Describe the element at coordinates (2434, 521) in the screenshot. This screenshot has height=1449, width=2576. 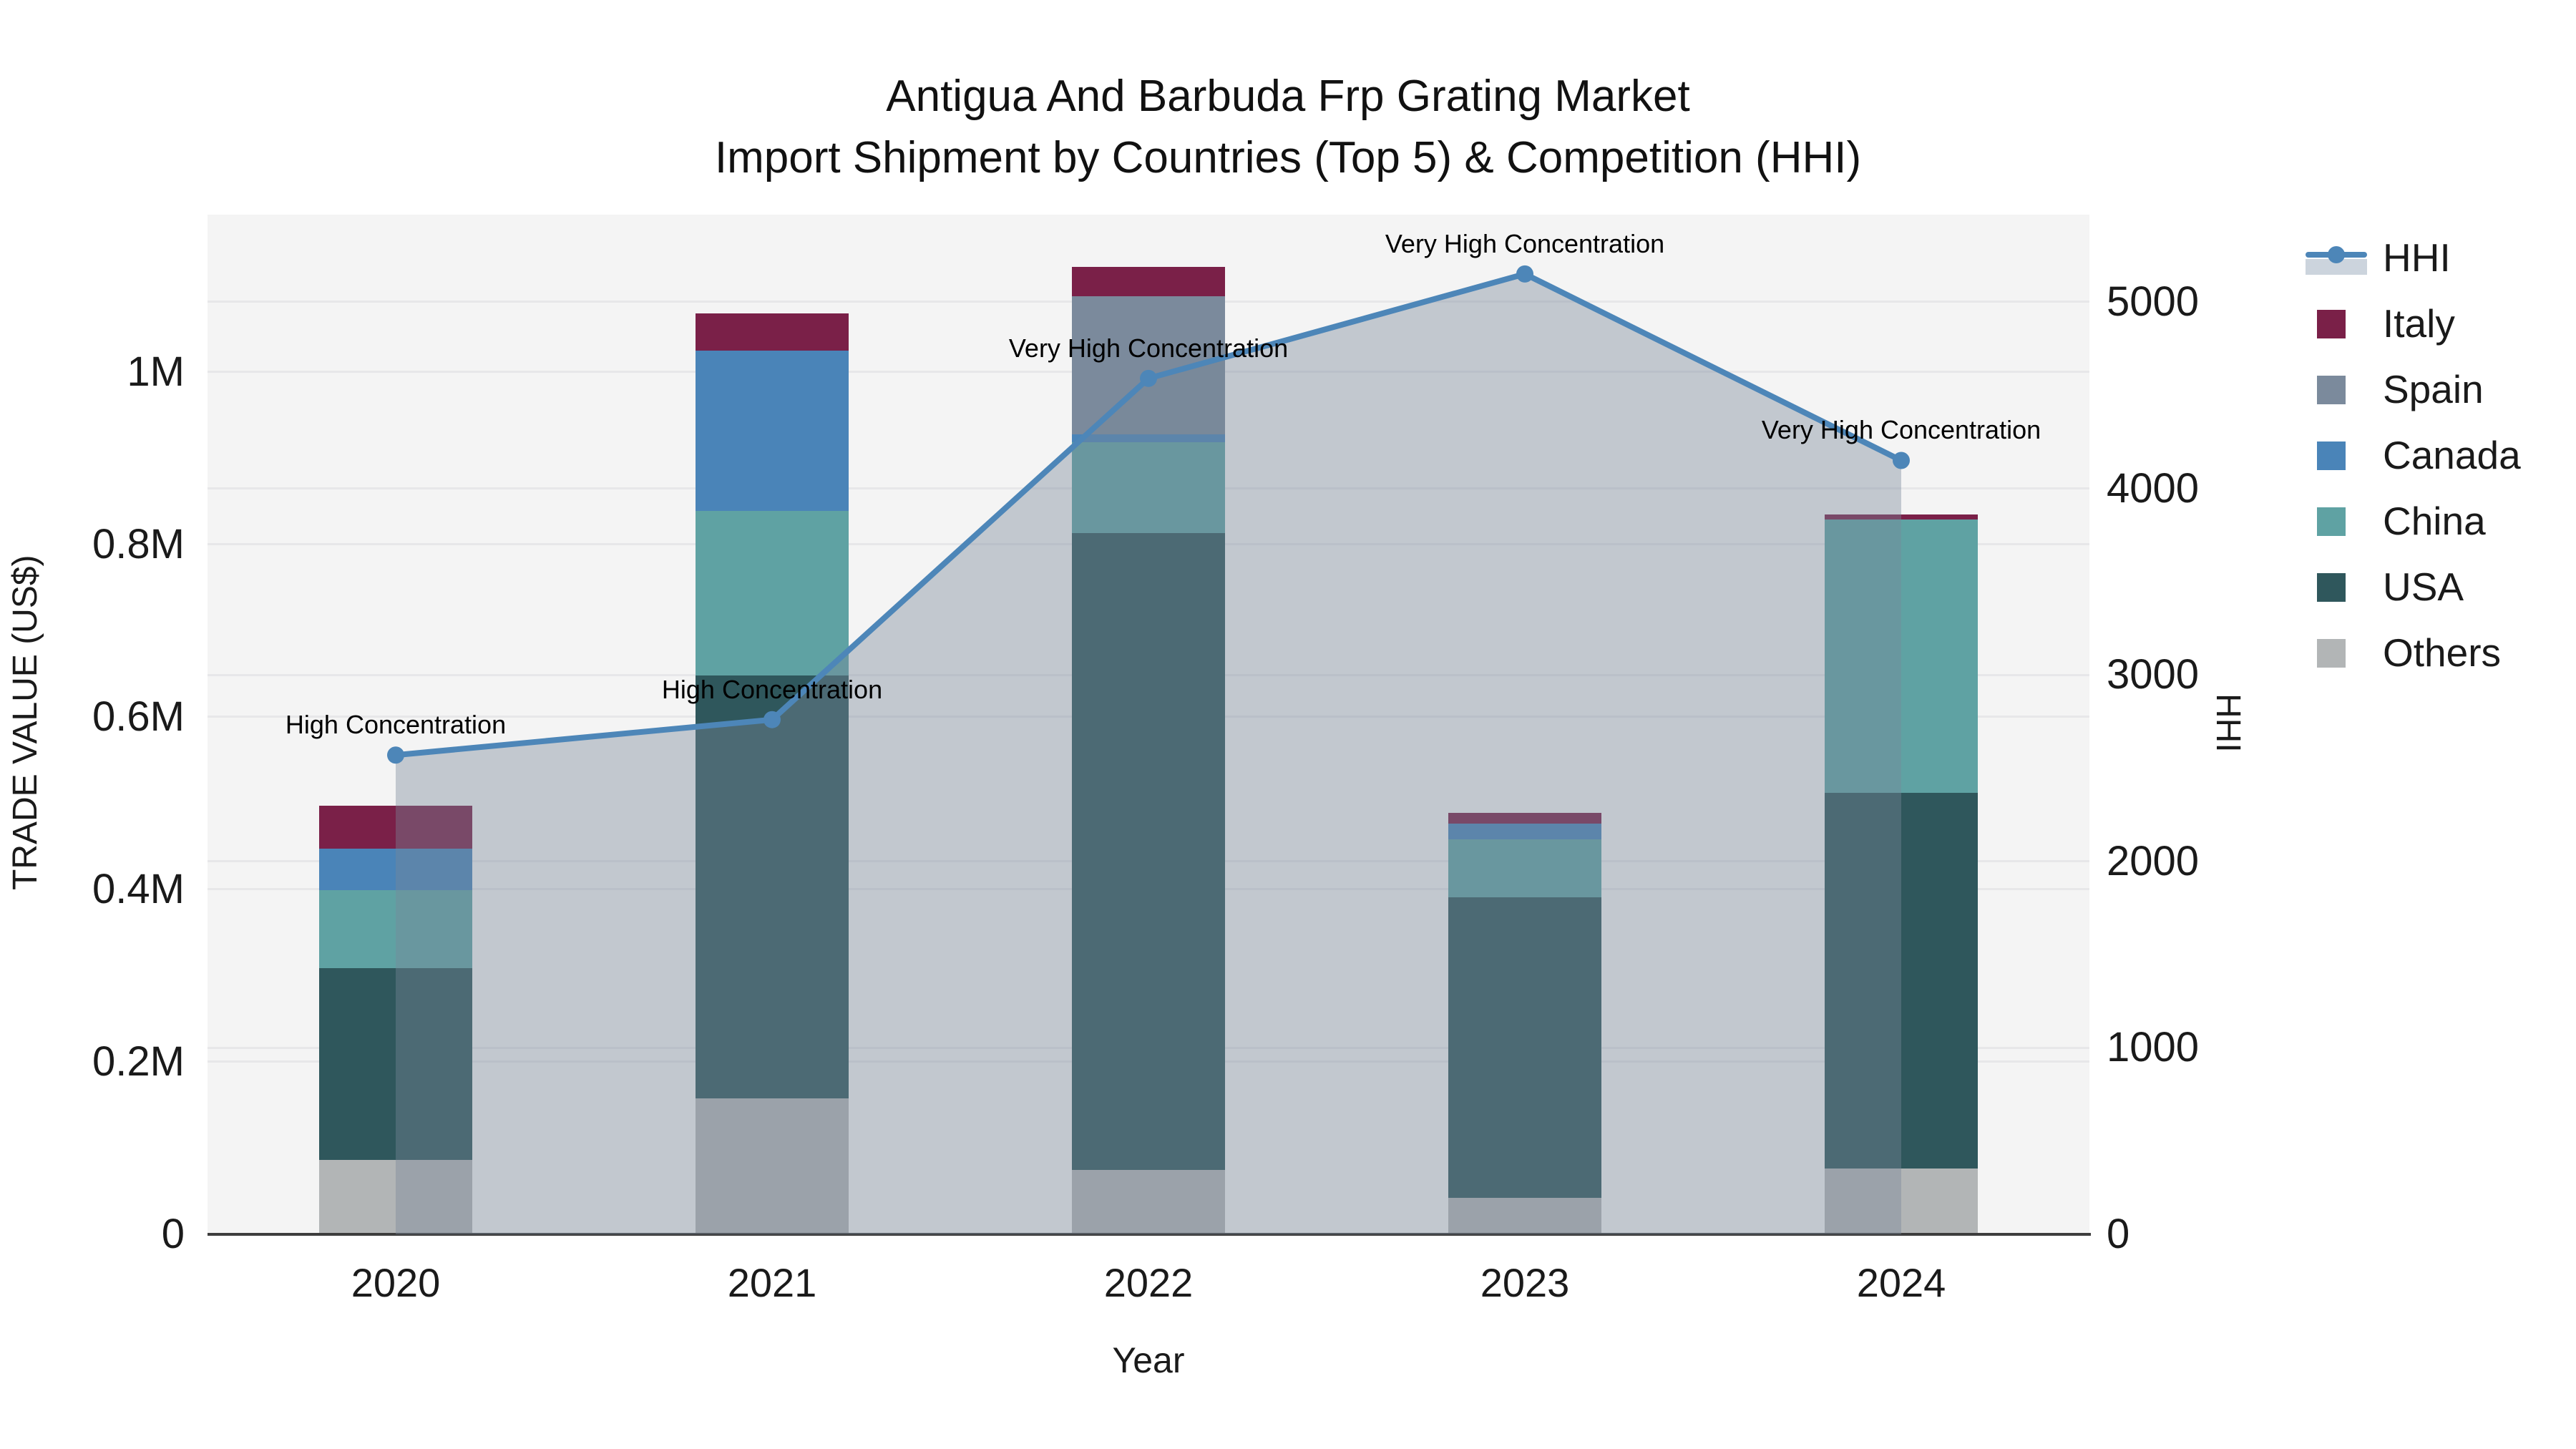
I see `legend-label-china: China` at that location.